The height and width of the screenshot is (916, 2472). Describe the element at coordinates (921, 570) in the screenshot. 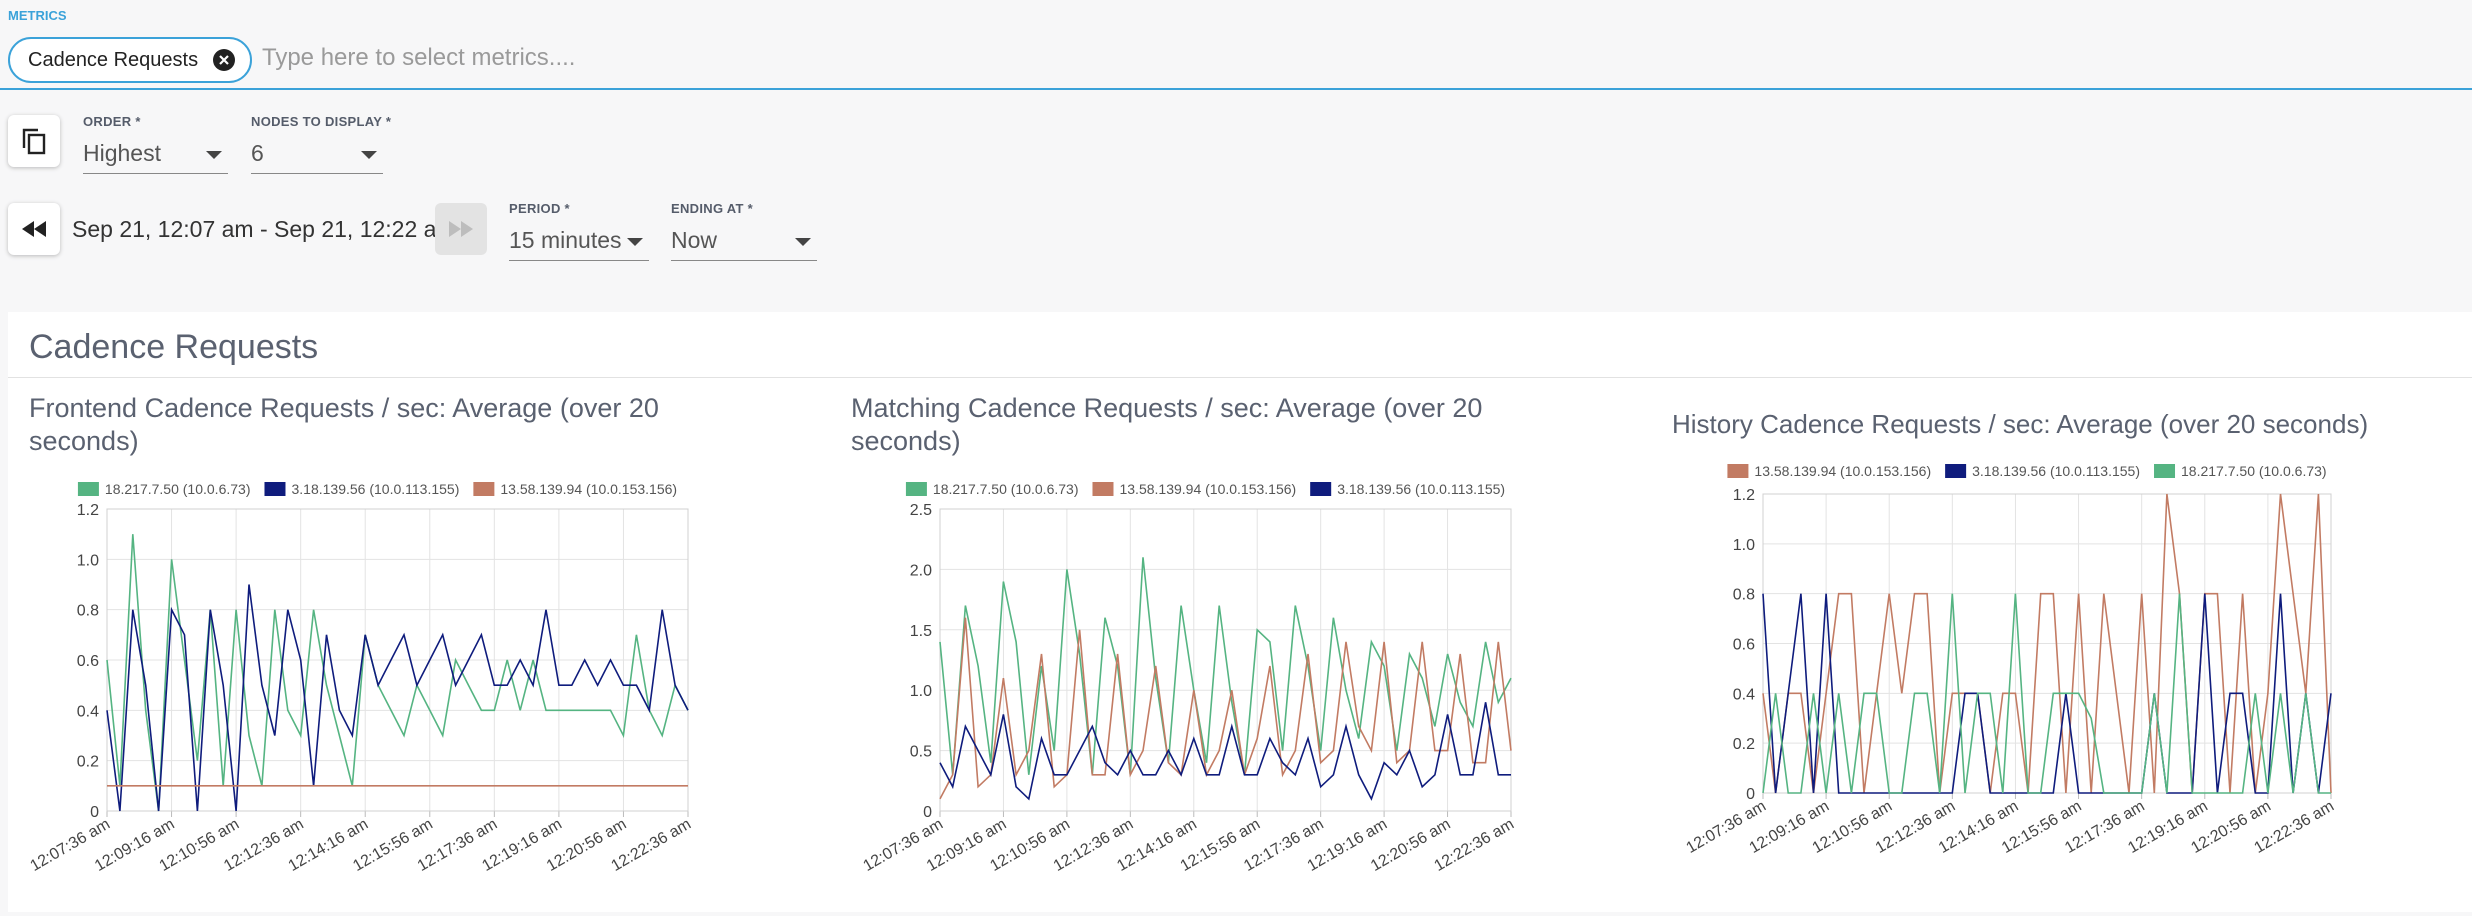

I see `y-tick-label: 2.0` at that location.